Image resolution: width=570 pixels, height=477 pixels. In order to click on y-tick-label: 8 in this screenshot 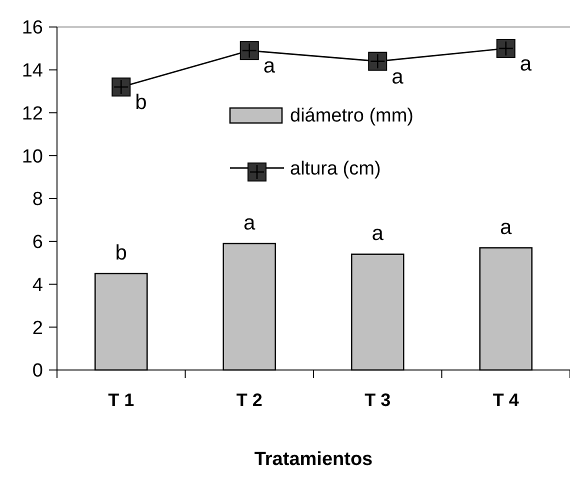, I will do `click(37, 199)`.